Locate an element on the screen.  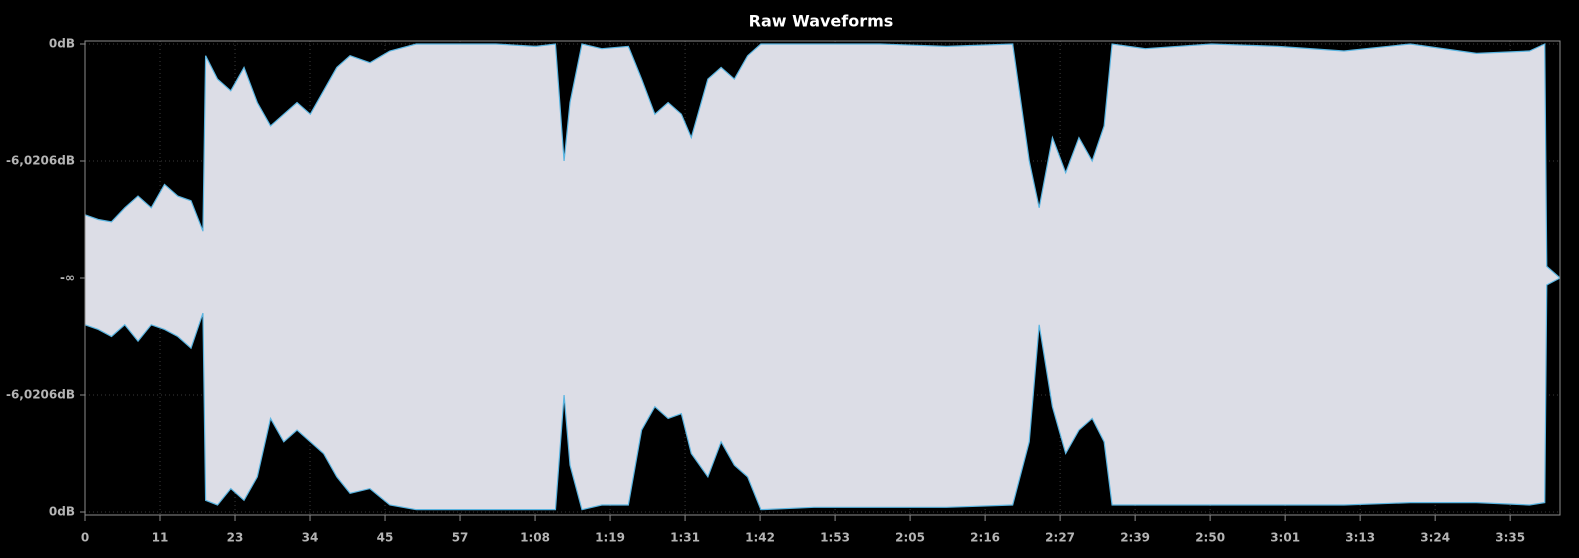
x-tick-label: 3:35 is located at coordinates (1510, 538).